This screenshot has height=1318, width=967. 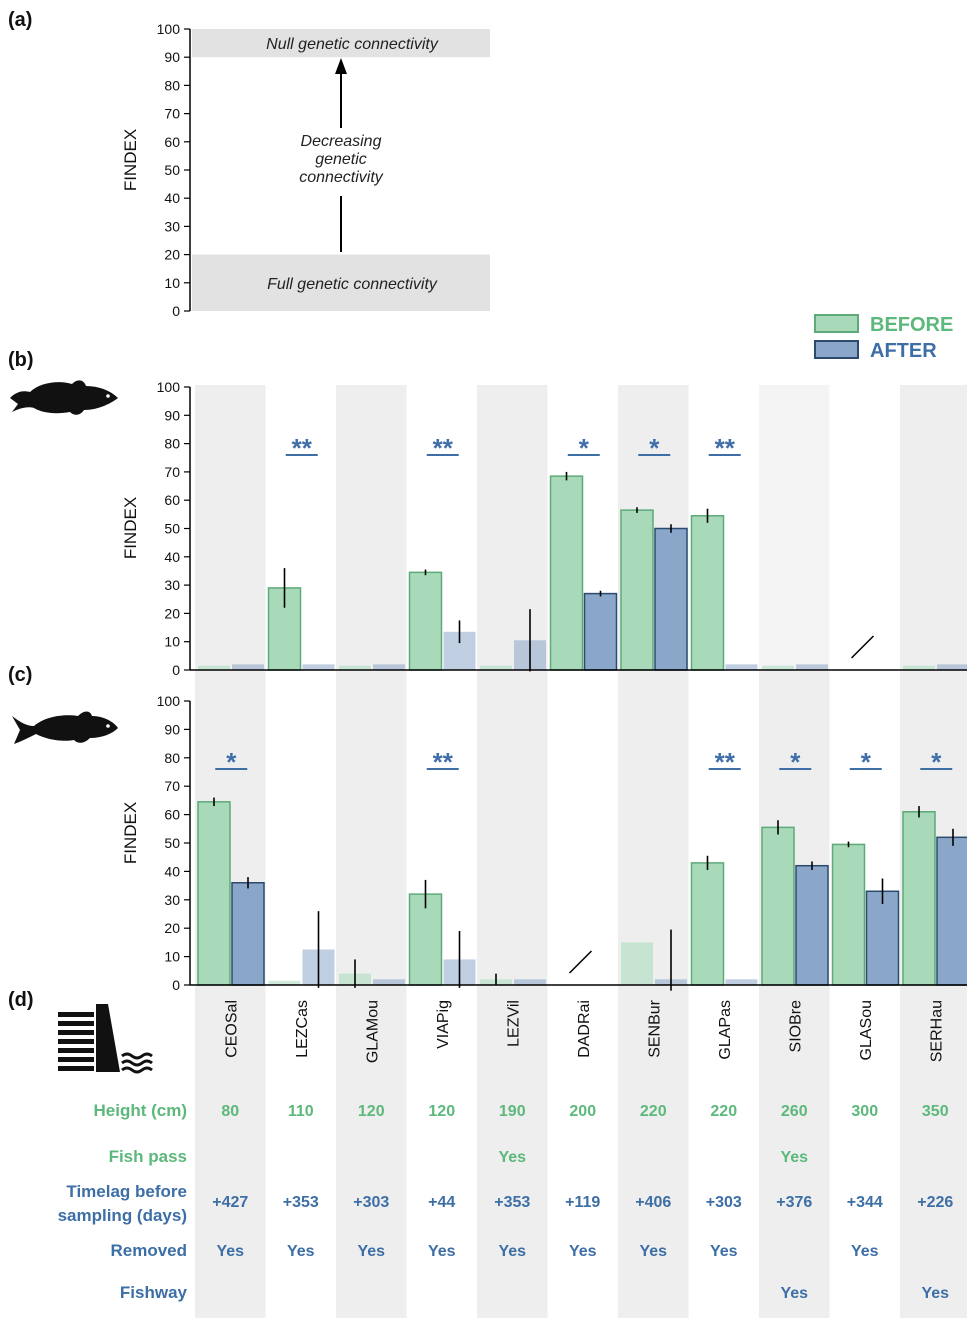 I want to click on fish-icon-c, so click(x=65, y=727).